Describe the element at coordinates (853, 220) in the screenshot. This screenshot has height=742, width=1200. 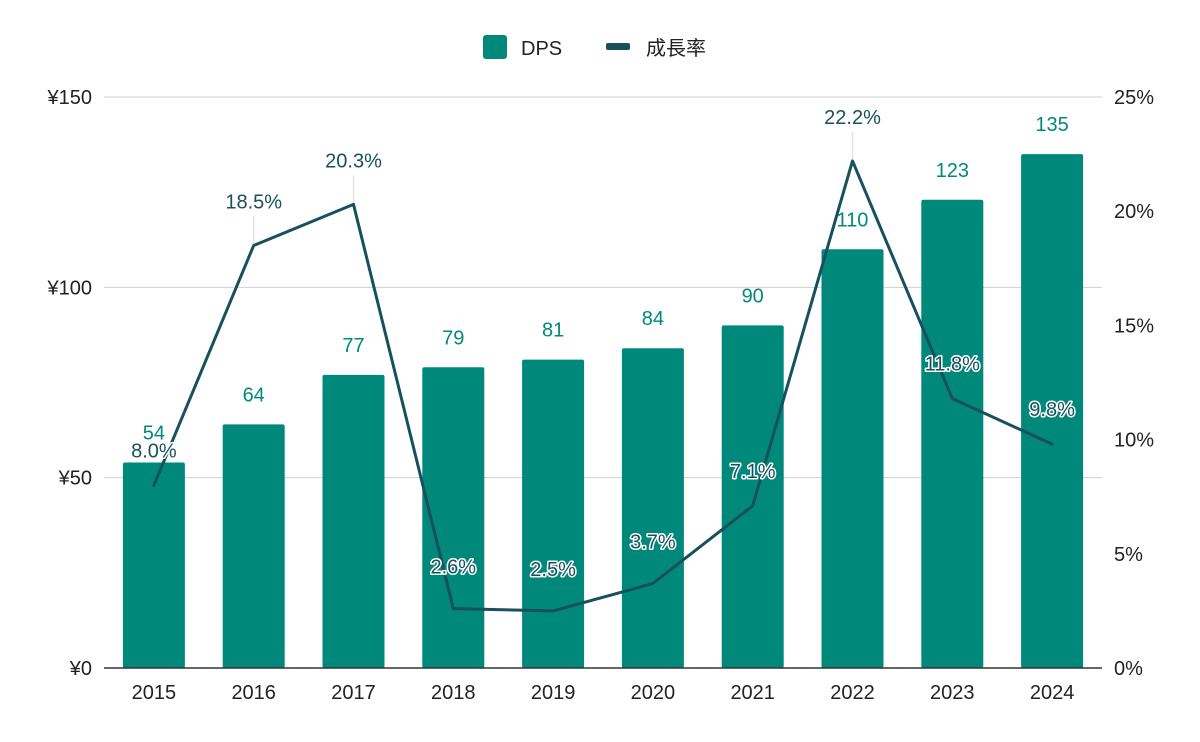
I see `dps-value-label: 110` at that location.